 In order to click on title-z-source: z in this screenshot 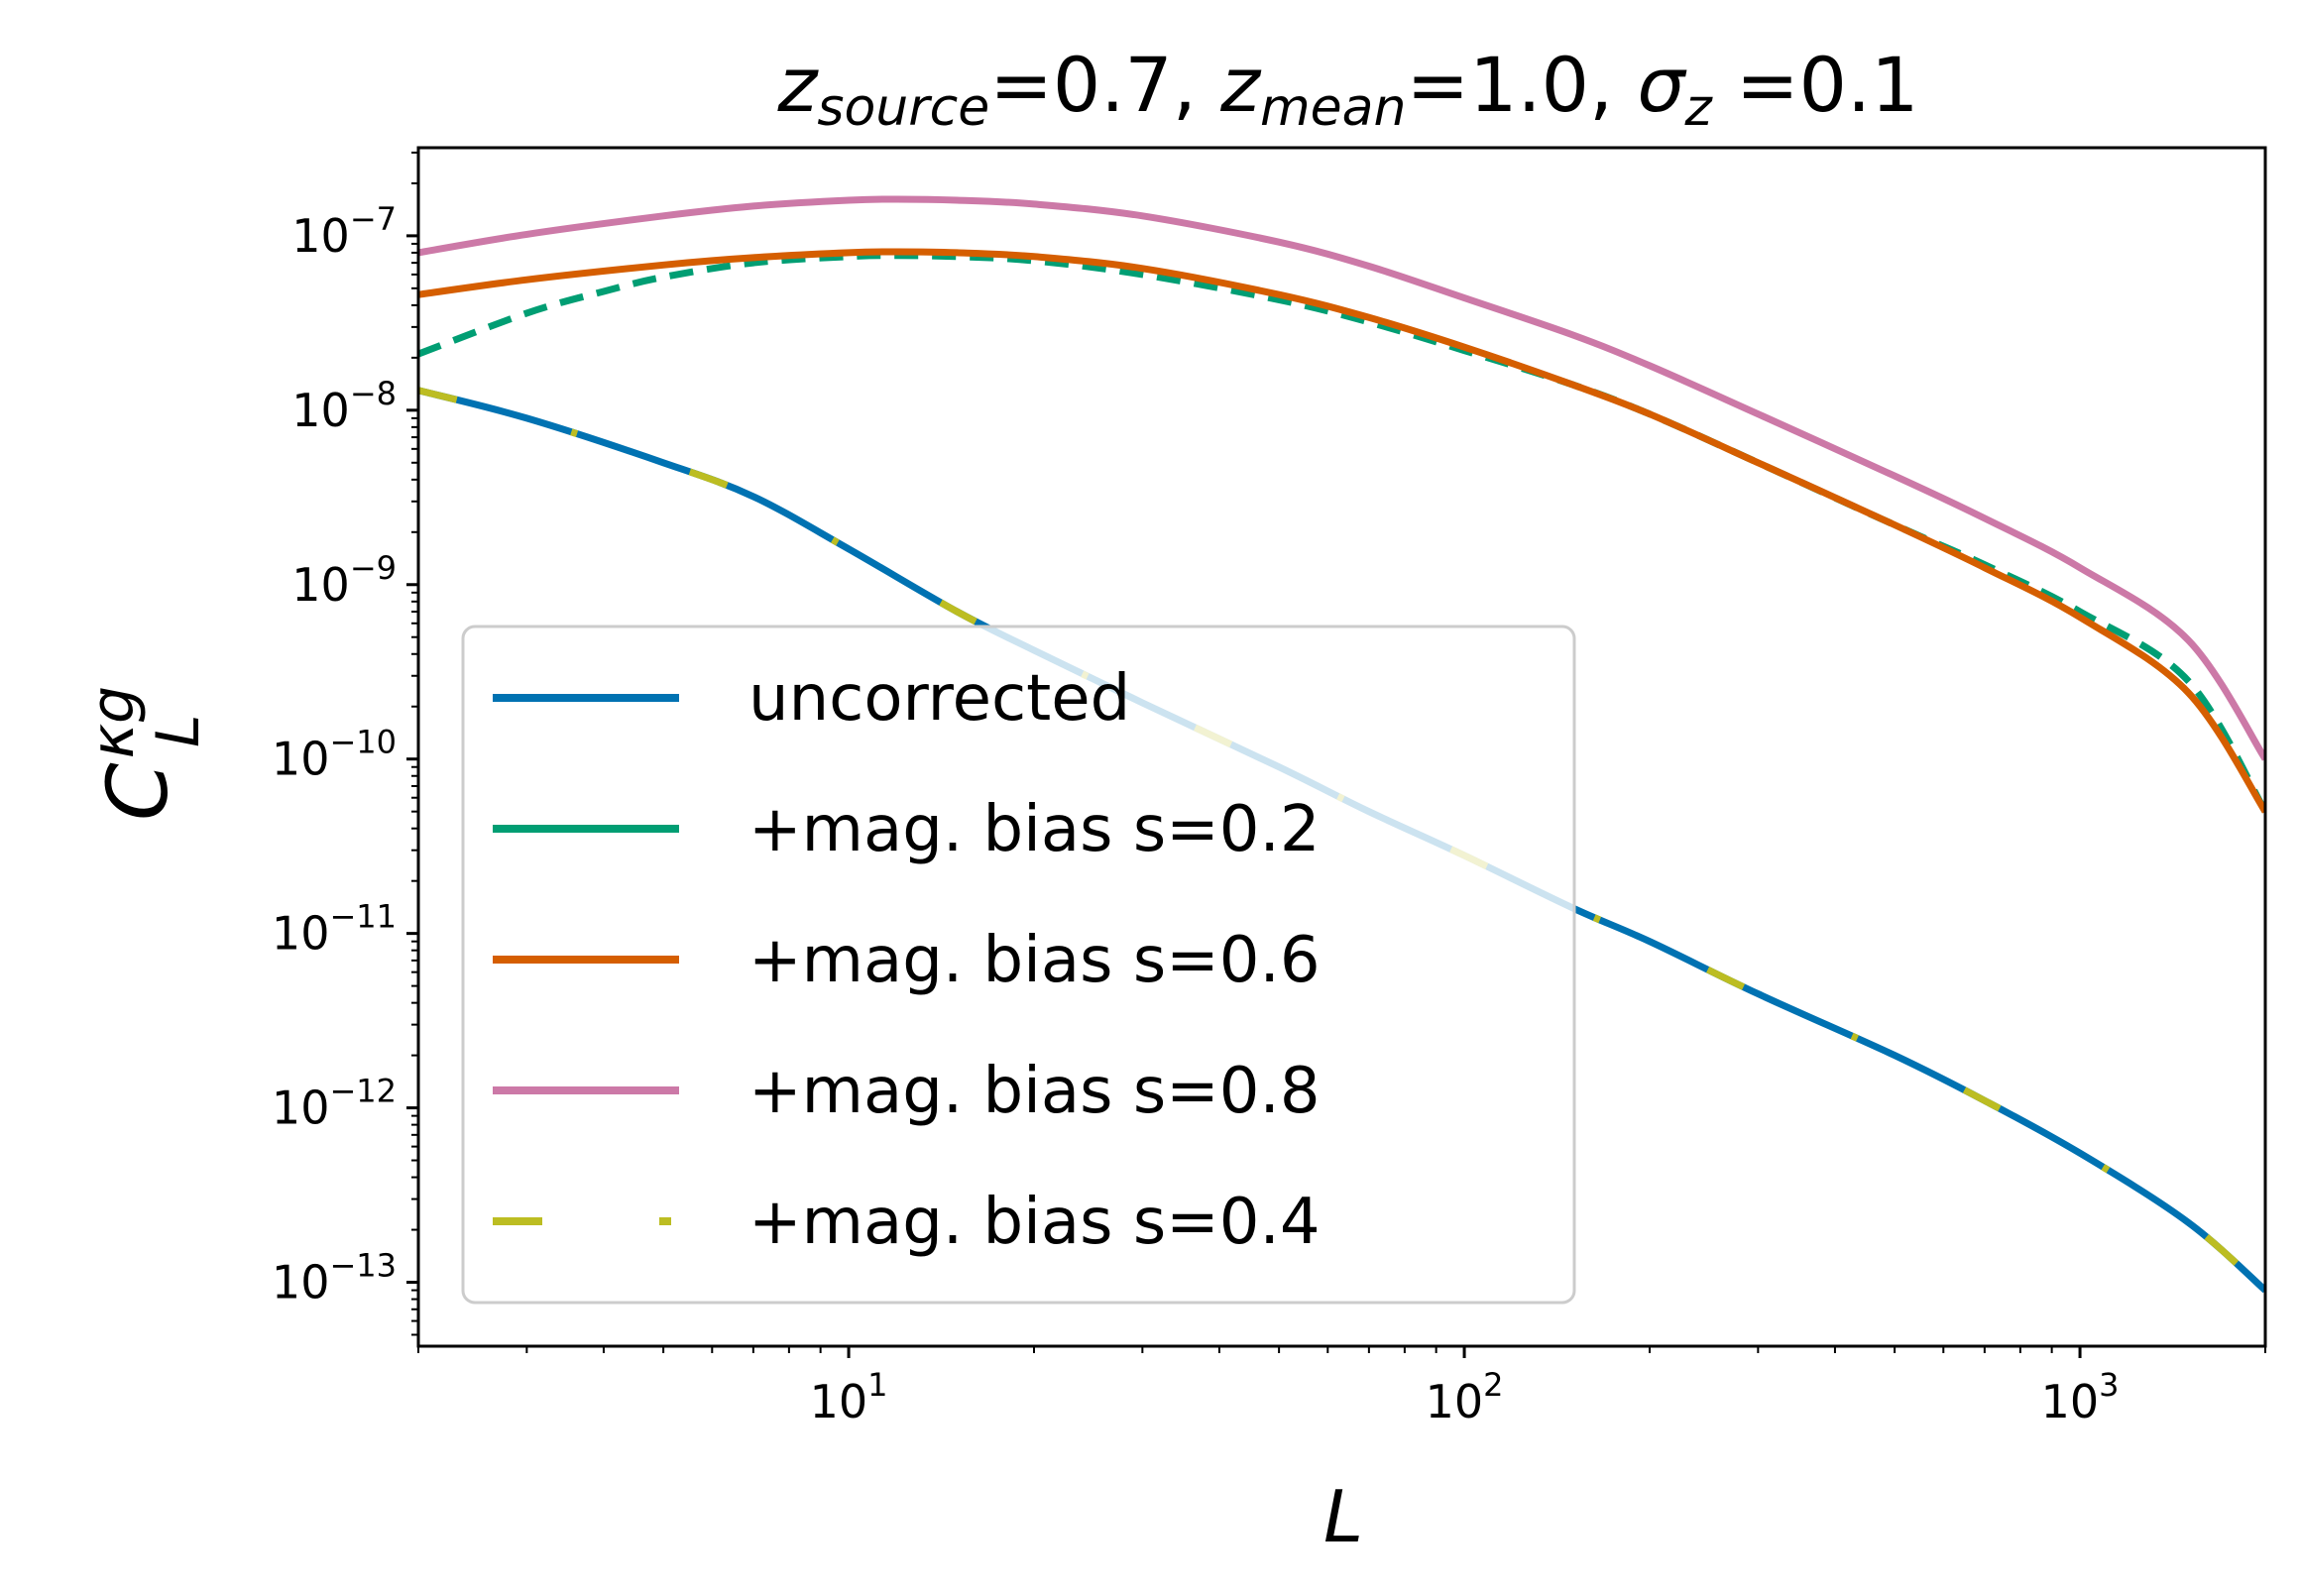, I will do `click(797, 85)`.